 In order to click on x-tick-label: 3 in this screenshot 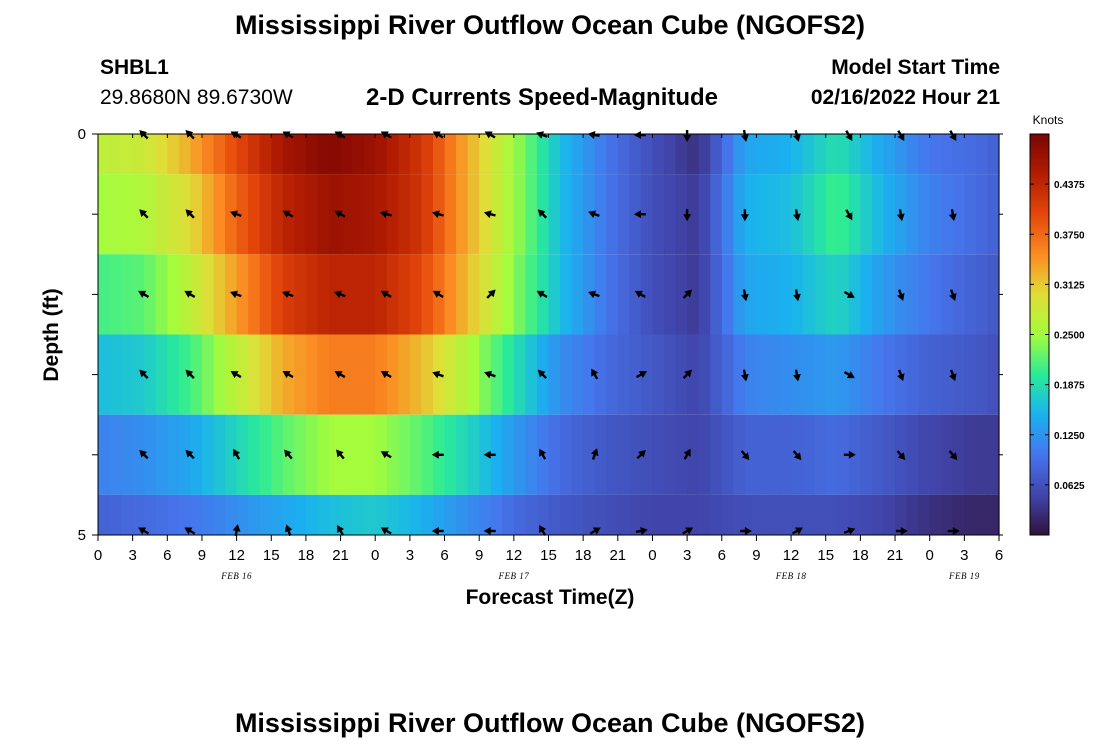, I will do `click(687, 555)`.